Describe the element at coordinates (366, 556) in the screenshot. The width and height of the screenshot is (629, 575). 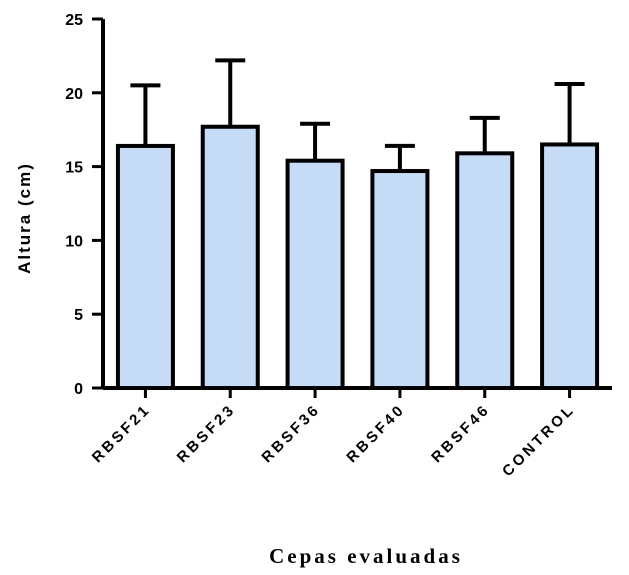
I see `x-axis-label: Cepas evaluadas` at that location.